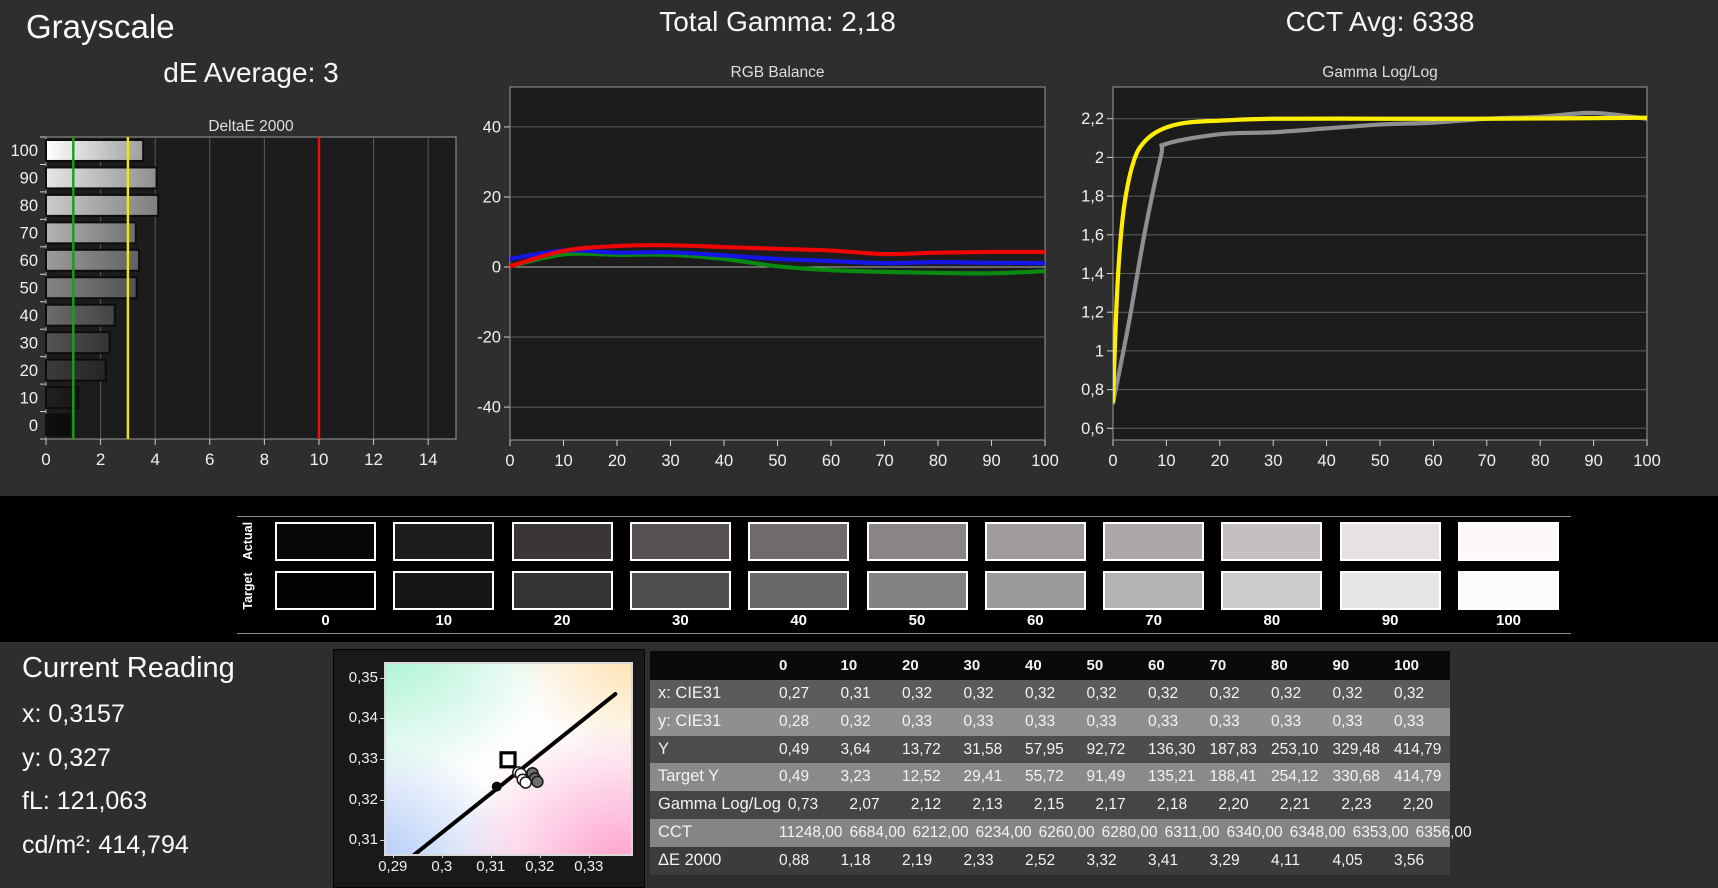 The height and width of the screenshot is (888, 1718). I want to click on page-title: Grayscale, so click(100, 26).